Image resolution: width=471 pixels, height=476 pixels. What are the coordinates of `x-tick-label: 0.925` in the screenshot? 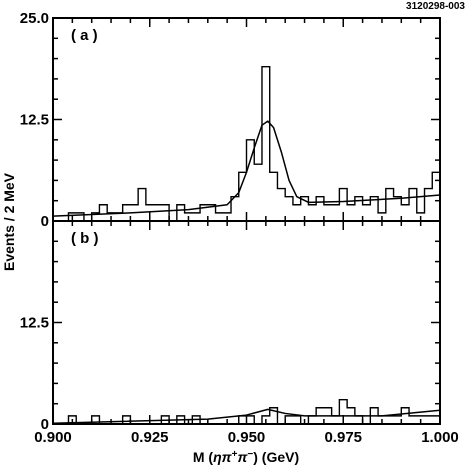 It's located at (150, 437).